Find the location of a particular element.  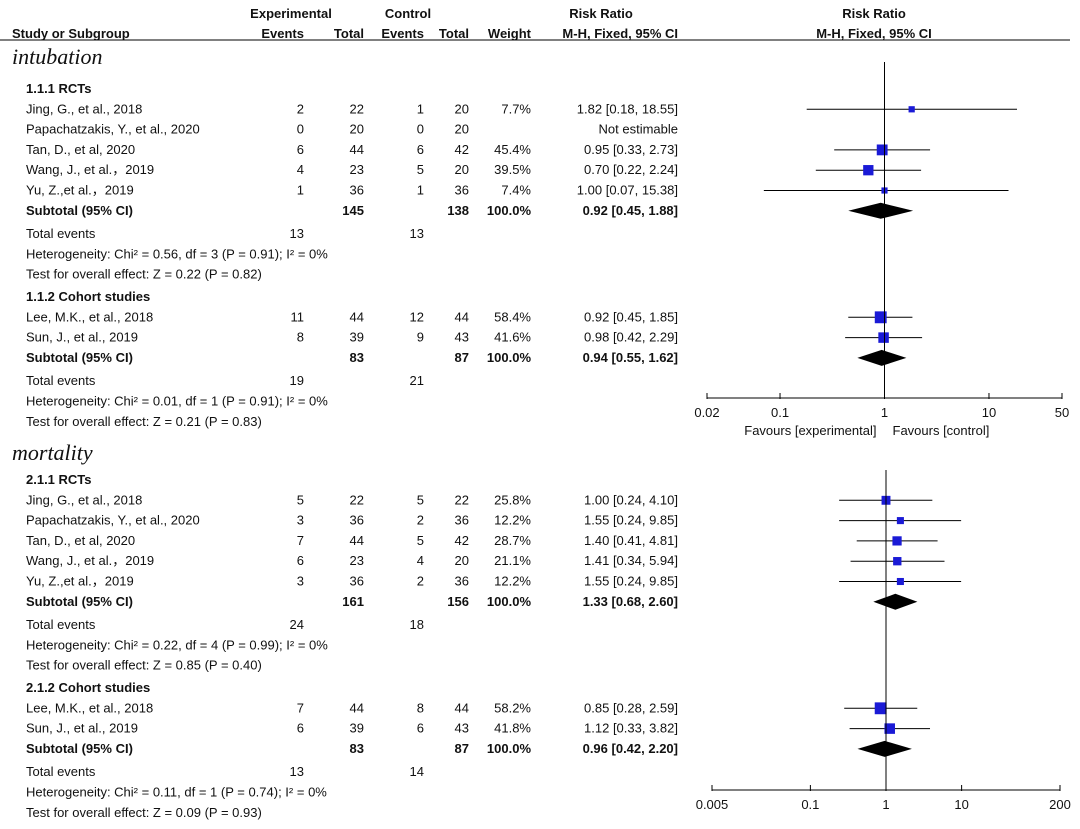

header-exp-total: Total is located at coordinates (349, 33).